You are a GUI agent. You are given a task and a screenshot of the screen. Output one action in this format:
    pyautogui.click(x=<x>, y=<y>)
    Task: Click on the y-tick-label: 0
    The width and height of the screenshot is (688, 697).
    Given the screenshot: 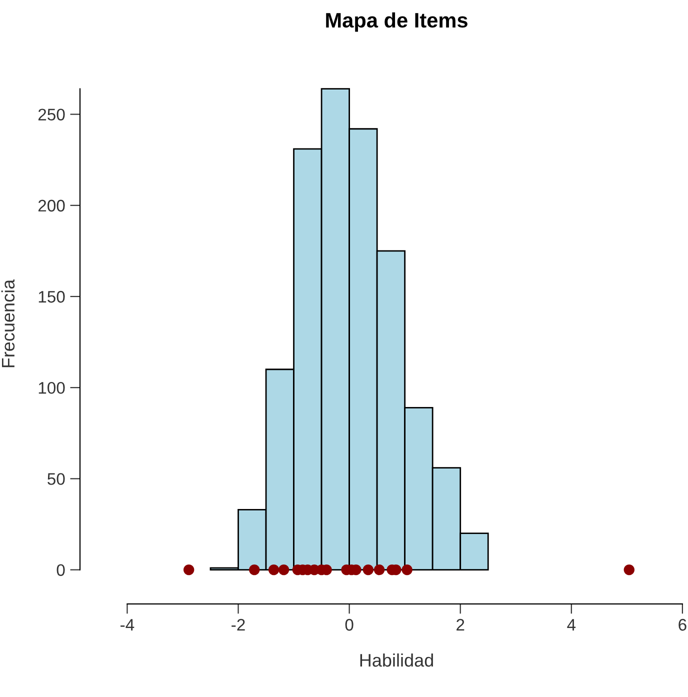 What is the action you would take?
    pyautogui.click(x=60, y=570)
    